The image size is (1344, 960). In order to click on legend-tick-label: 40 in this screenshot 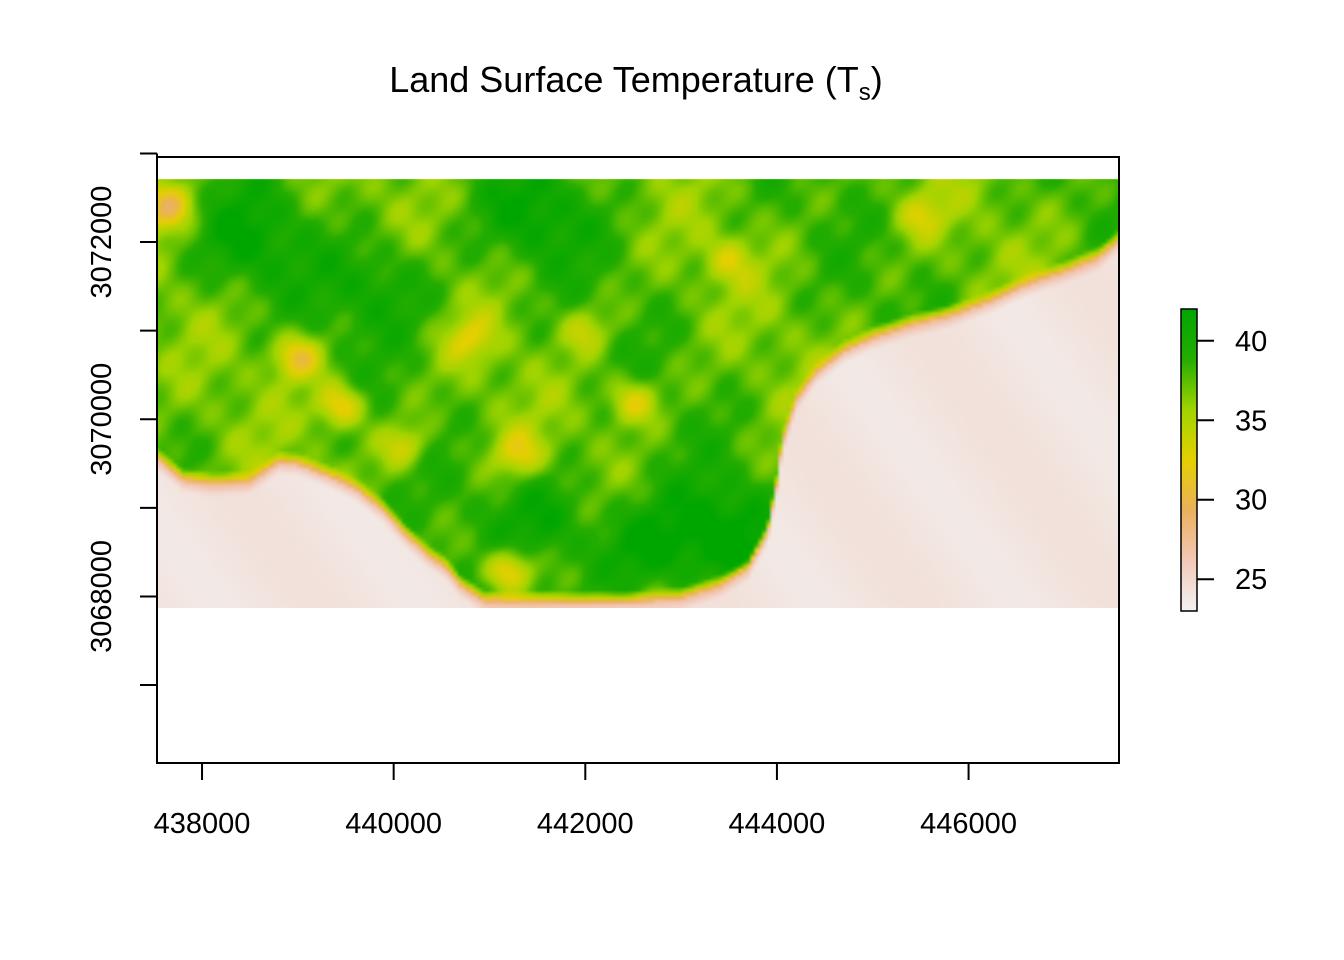, I will do `click(1251, 342)`.